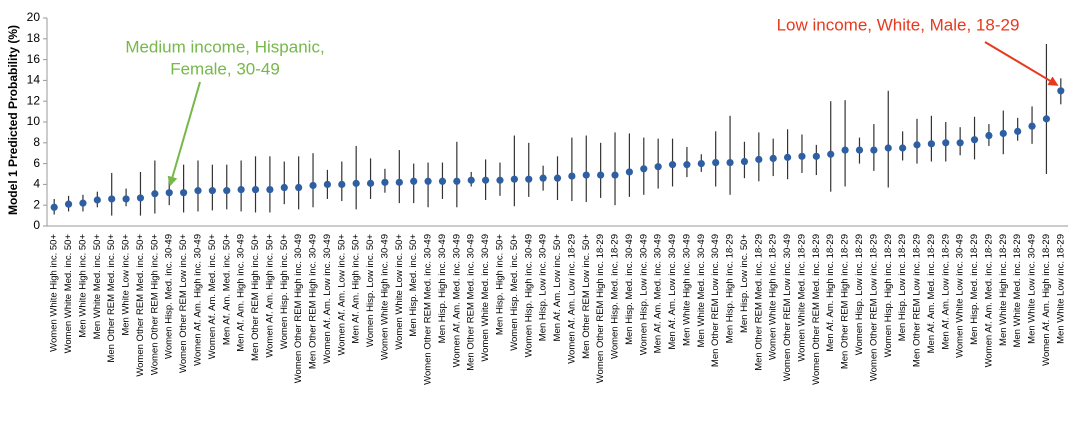 The height and width of the screenshot is (427, 1075). I want to click on x-tick-label: Men Hisp. High inc. 18-29, so click(730, 288).